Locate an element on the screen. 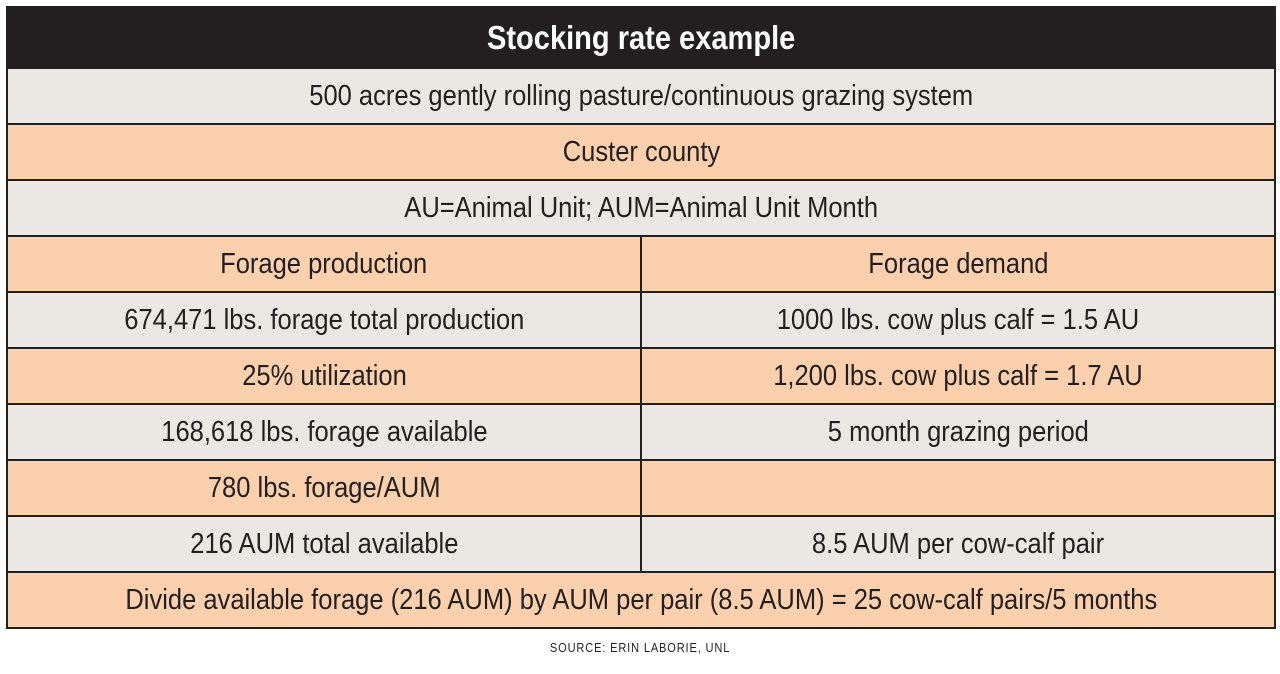 This screenshot has height=674, width=1280. cell-text: 25% utilization is located at coordinates (324, 375).